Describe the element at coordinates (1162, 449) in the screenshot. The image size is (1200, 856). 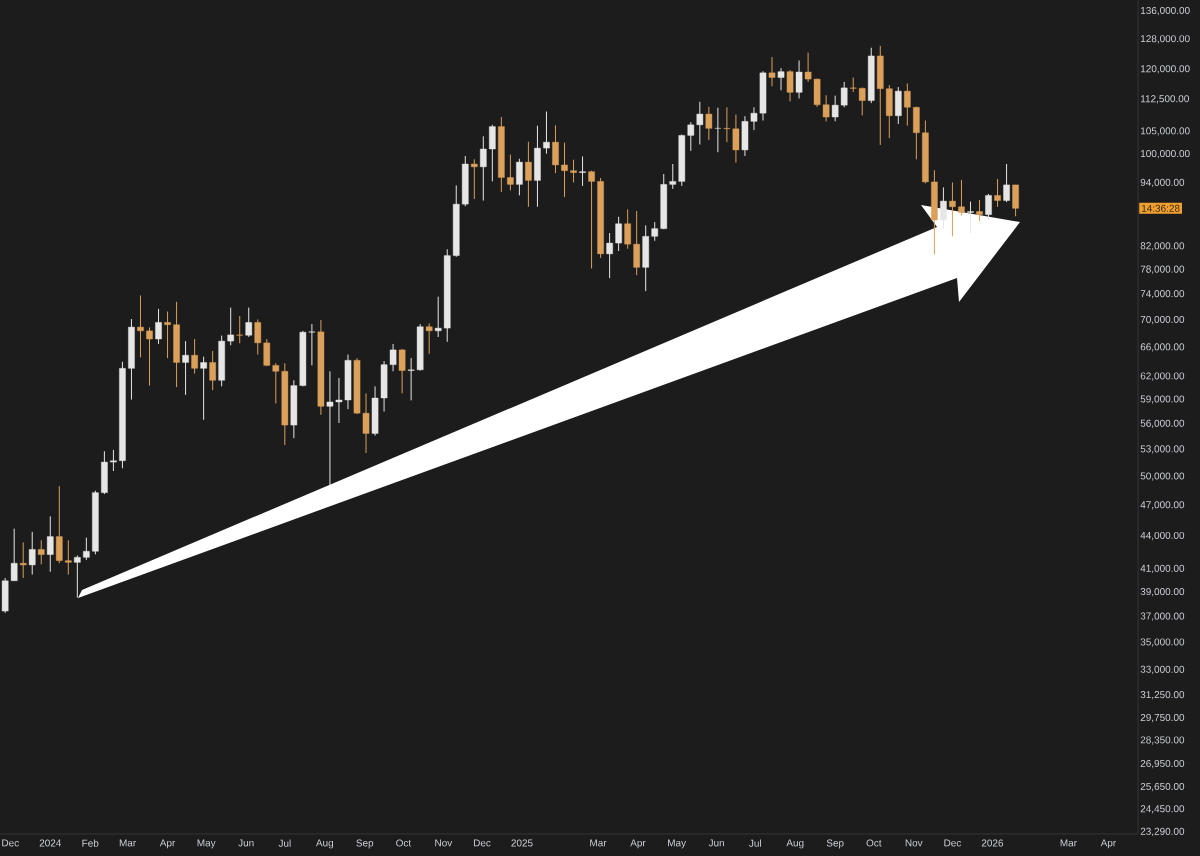
I see `y-tick-label: 53,000.00` at that location.